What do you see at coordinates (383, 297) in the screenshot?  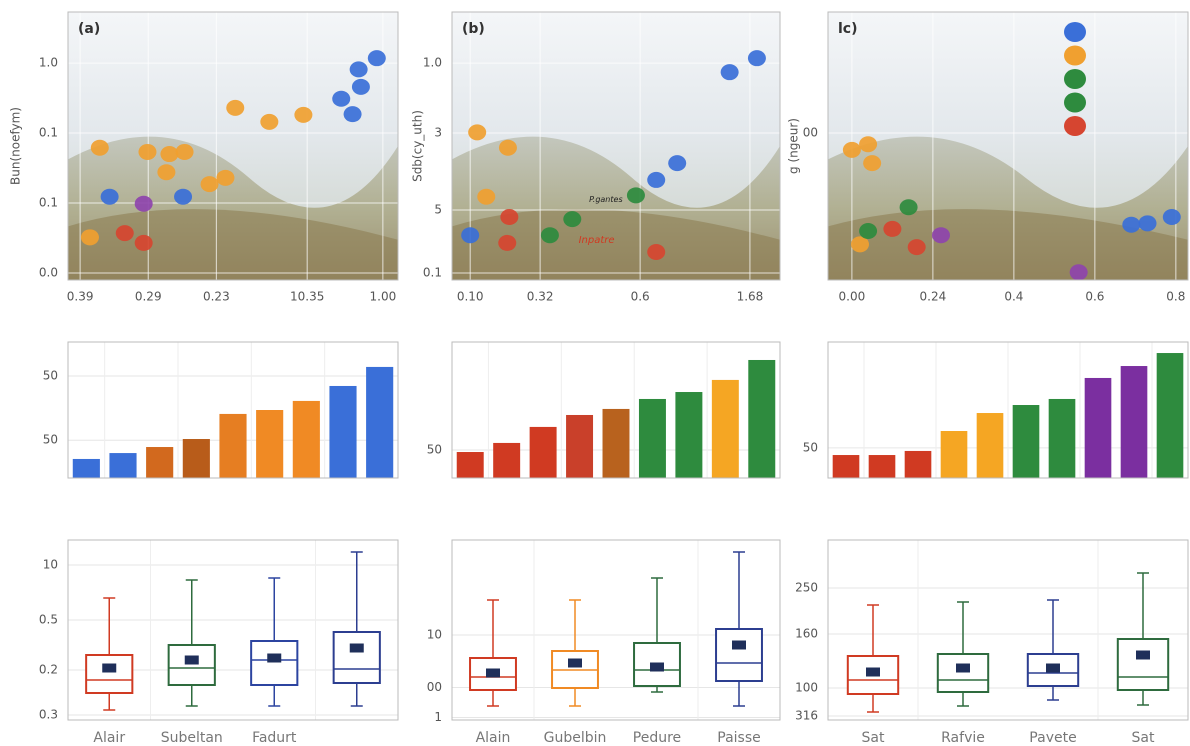 I see `x-tick-label: 1.00` at bounding box center [383, 297].